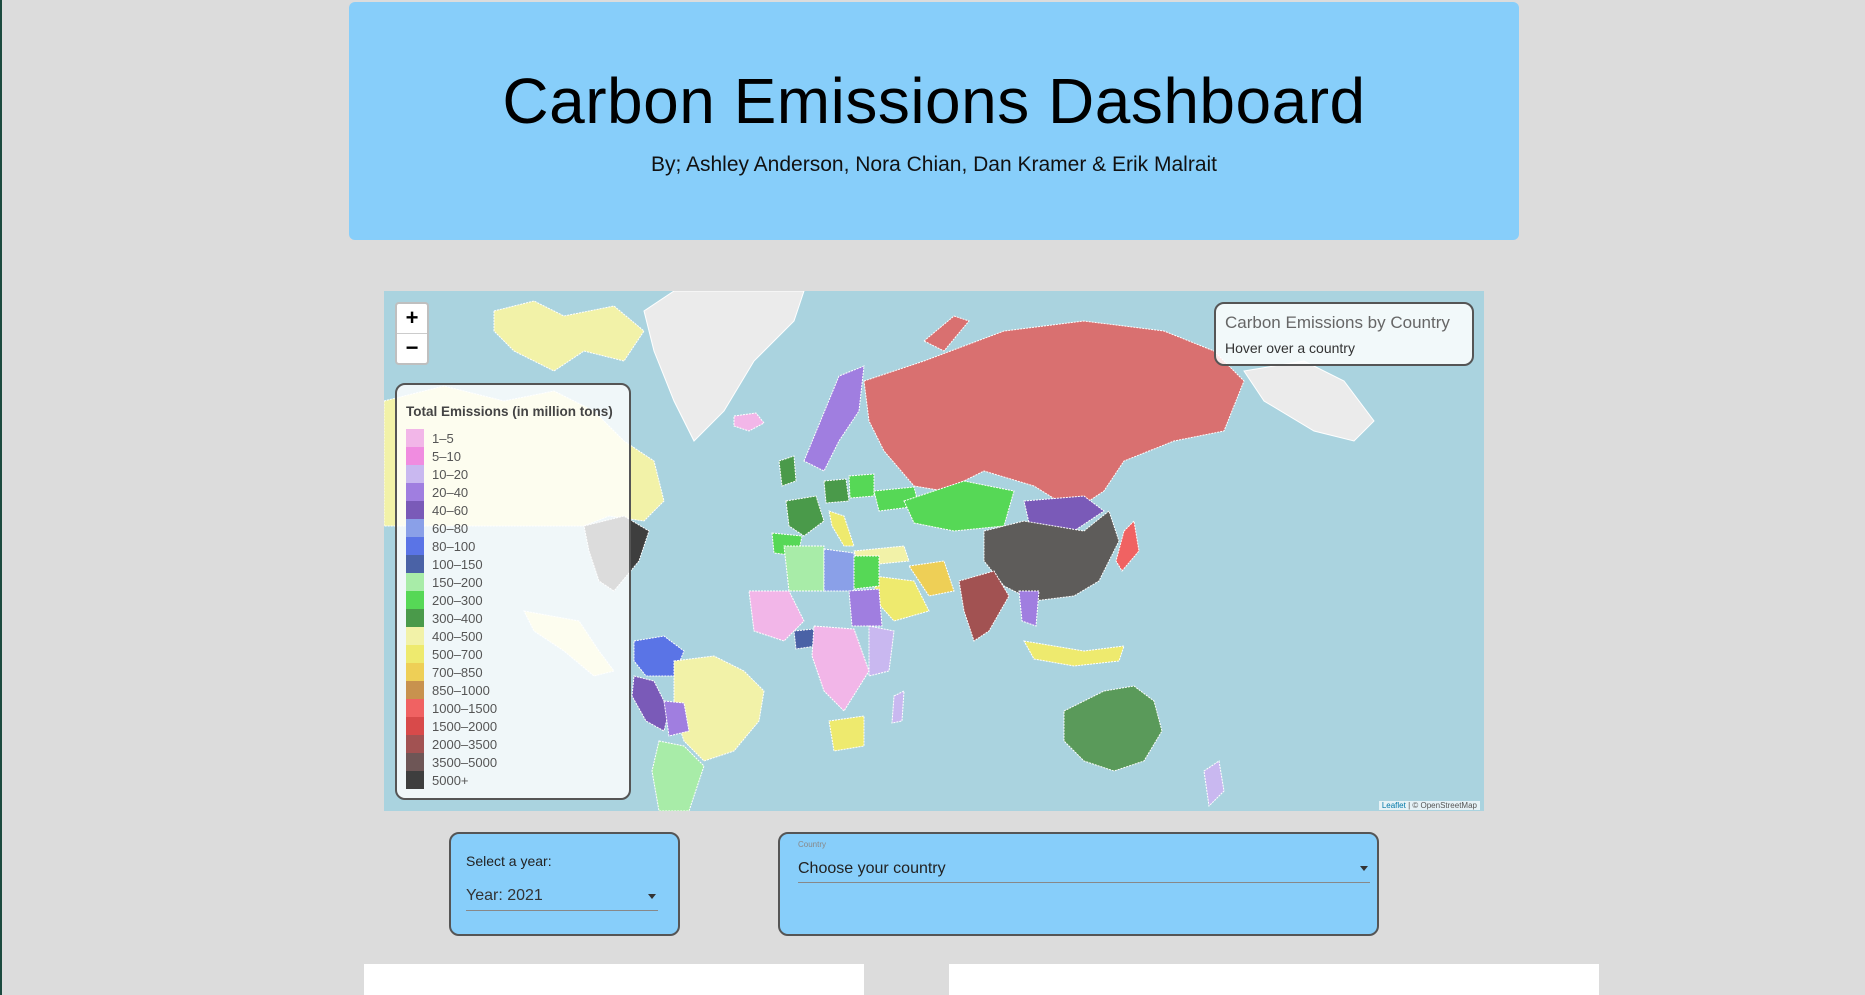 The height and width of the screenshot is (995, 1865). What do you see at coordinates (450, 510) in the screenshot?
I see `legend-label: 40–60` at bounding box center [450, 510].